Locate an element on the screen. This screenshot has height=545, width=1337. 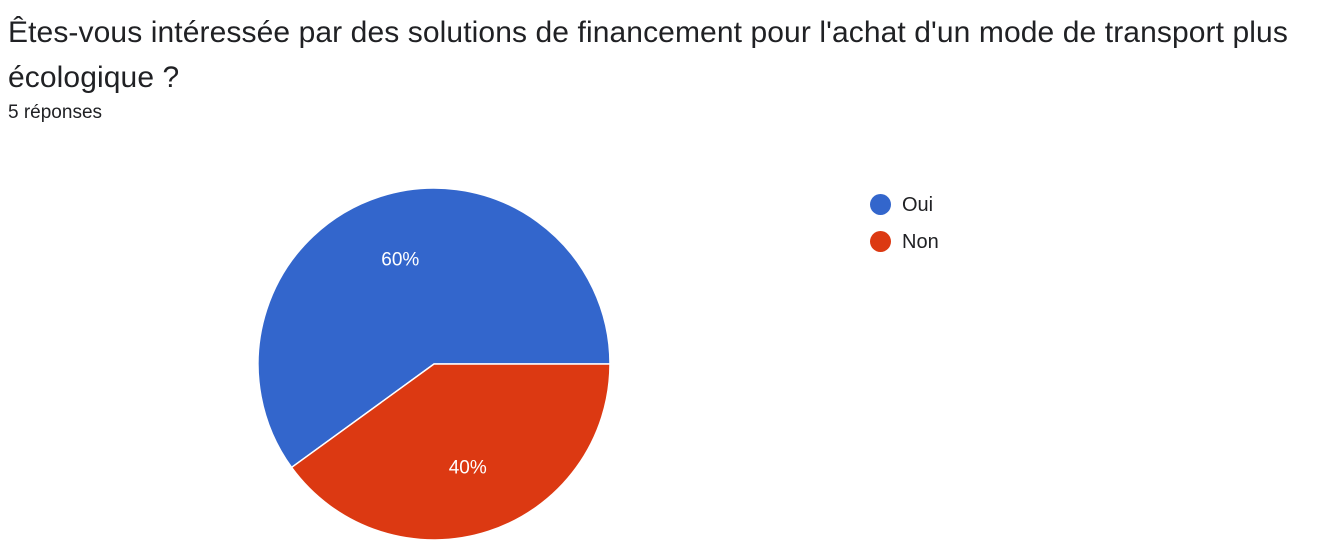
pie-slice-oui is located at coordinates (434, 328).